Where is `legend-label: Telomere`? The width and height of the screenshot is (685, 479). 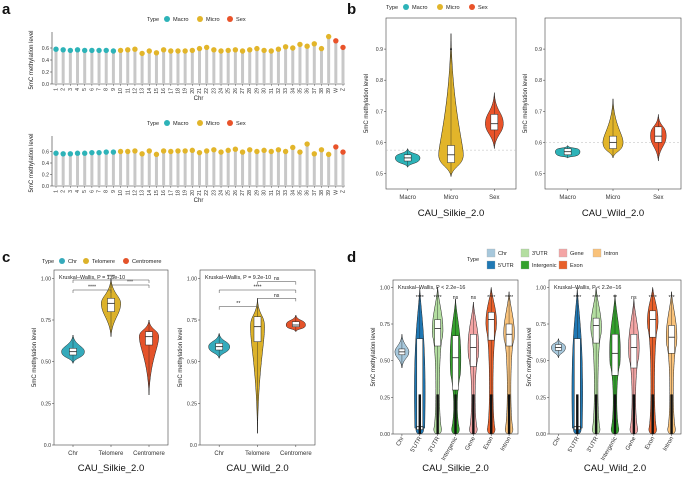
legend-label: Telomere is located at coordinates (103, 262).